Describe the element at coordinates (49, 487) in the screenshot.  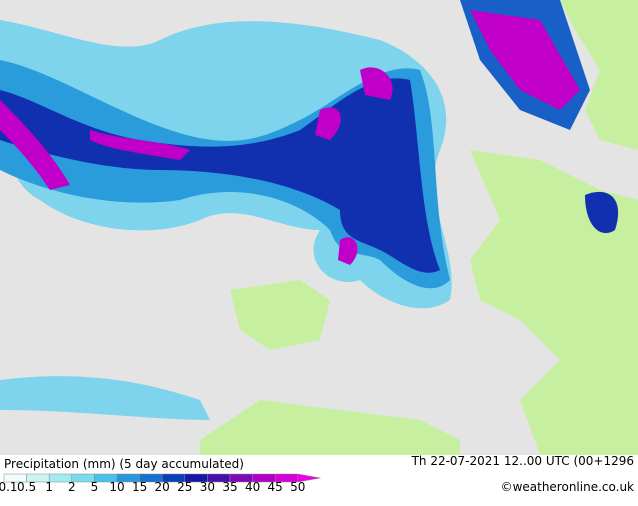
I see `legend-label: 1` at that location.